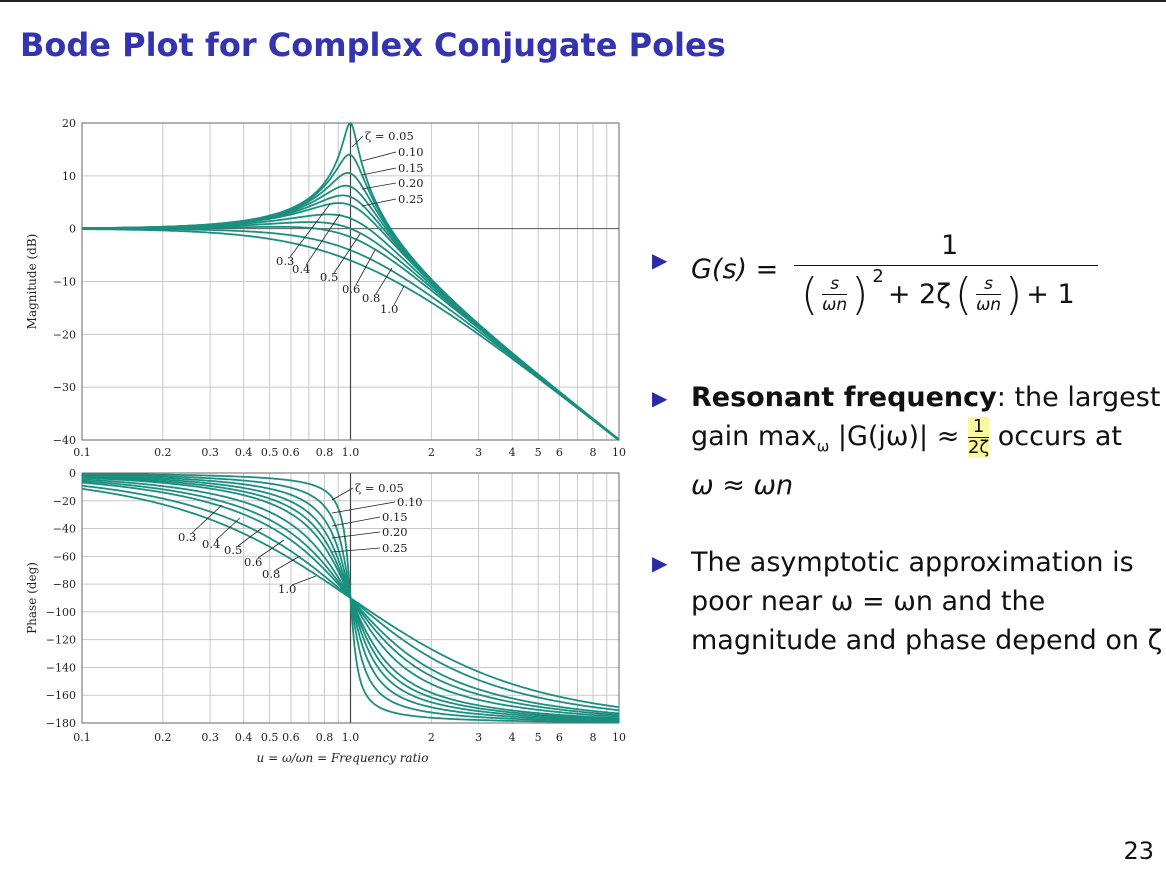 This screenshot has height=875, width=1166. Describe the element at coordinates (926, 417) in the screenshot. I see `text: : the largest gain max` at that location.